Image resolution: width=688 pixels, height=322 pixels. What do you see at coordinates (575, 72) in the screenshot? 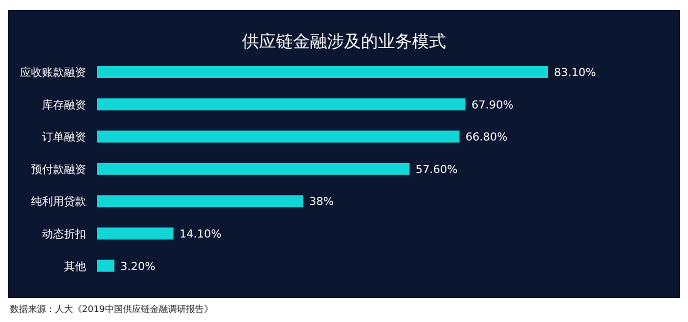
I see `data-label: 83.10%` at bounding box center [575, 72].